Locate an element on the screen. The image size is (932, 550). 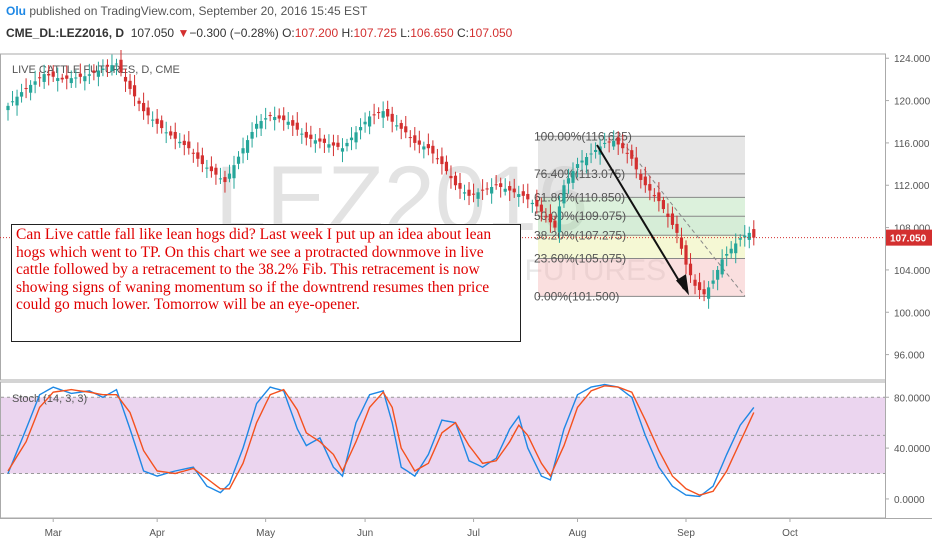
price-change: −0.300 (−0.28%) is located at coordinates (234, 33).